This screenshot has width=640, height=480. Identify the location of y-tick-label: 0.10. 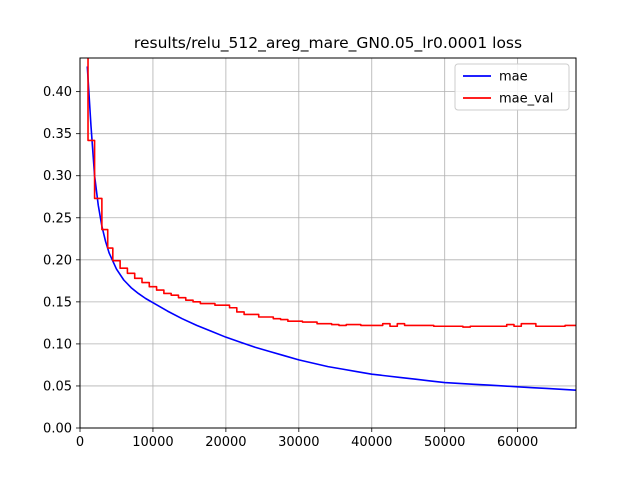
(57, 344).